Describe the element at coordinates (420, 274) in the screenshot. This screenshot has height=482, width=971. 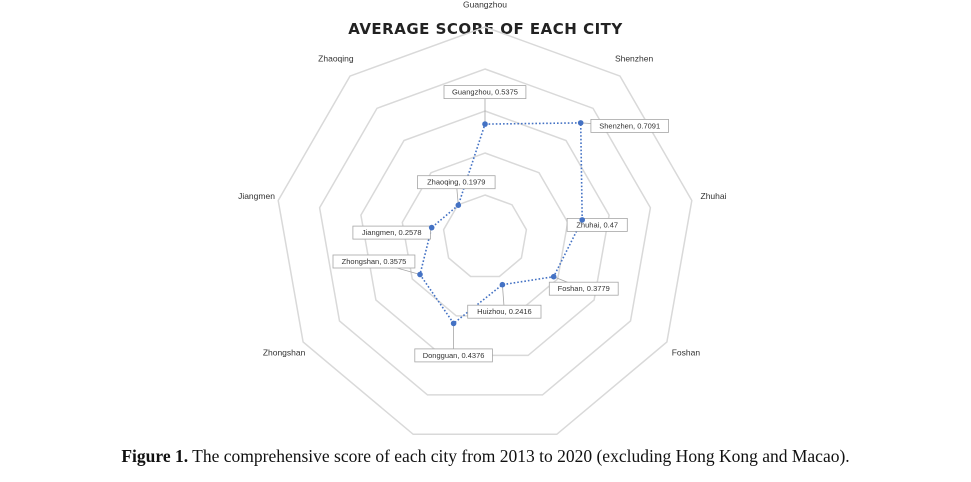
I see `data-point-zhongshan` at that location.